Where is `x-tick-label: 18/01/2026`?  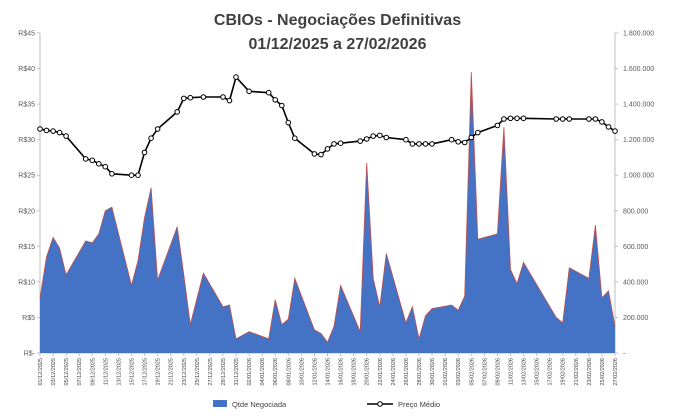
x-tick-label: 18/01/2026 is located at coordinates (355, 372).